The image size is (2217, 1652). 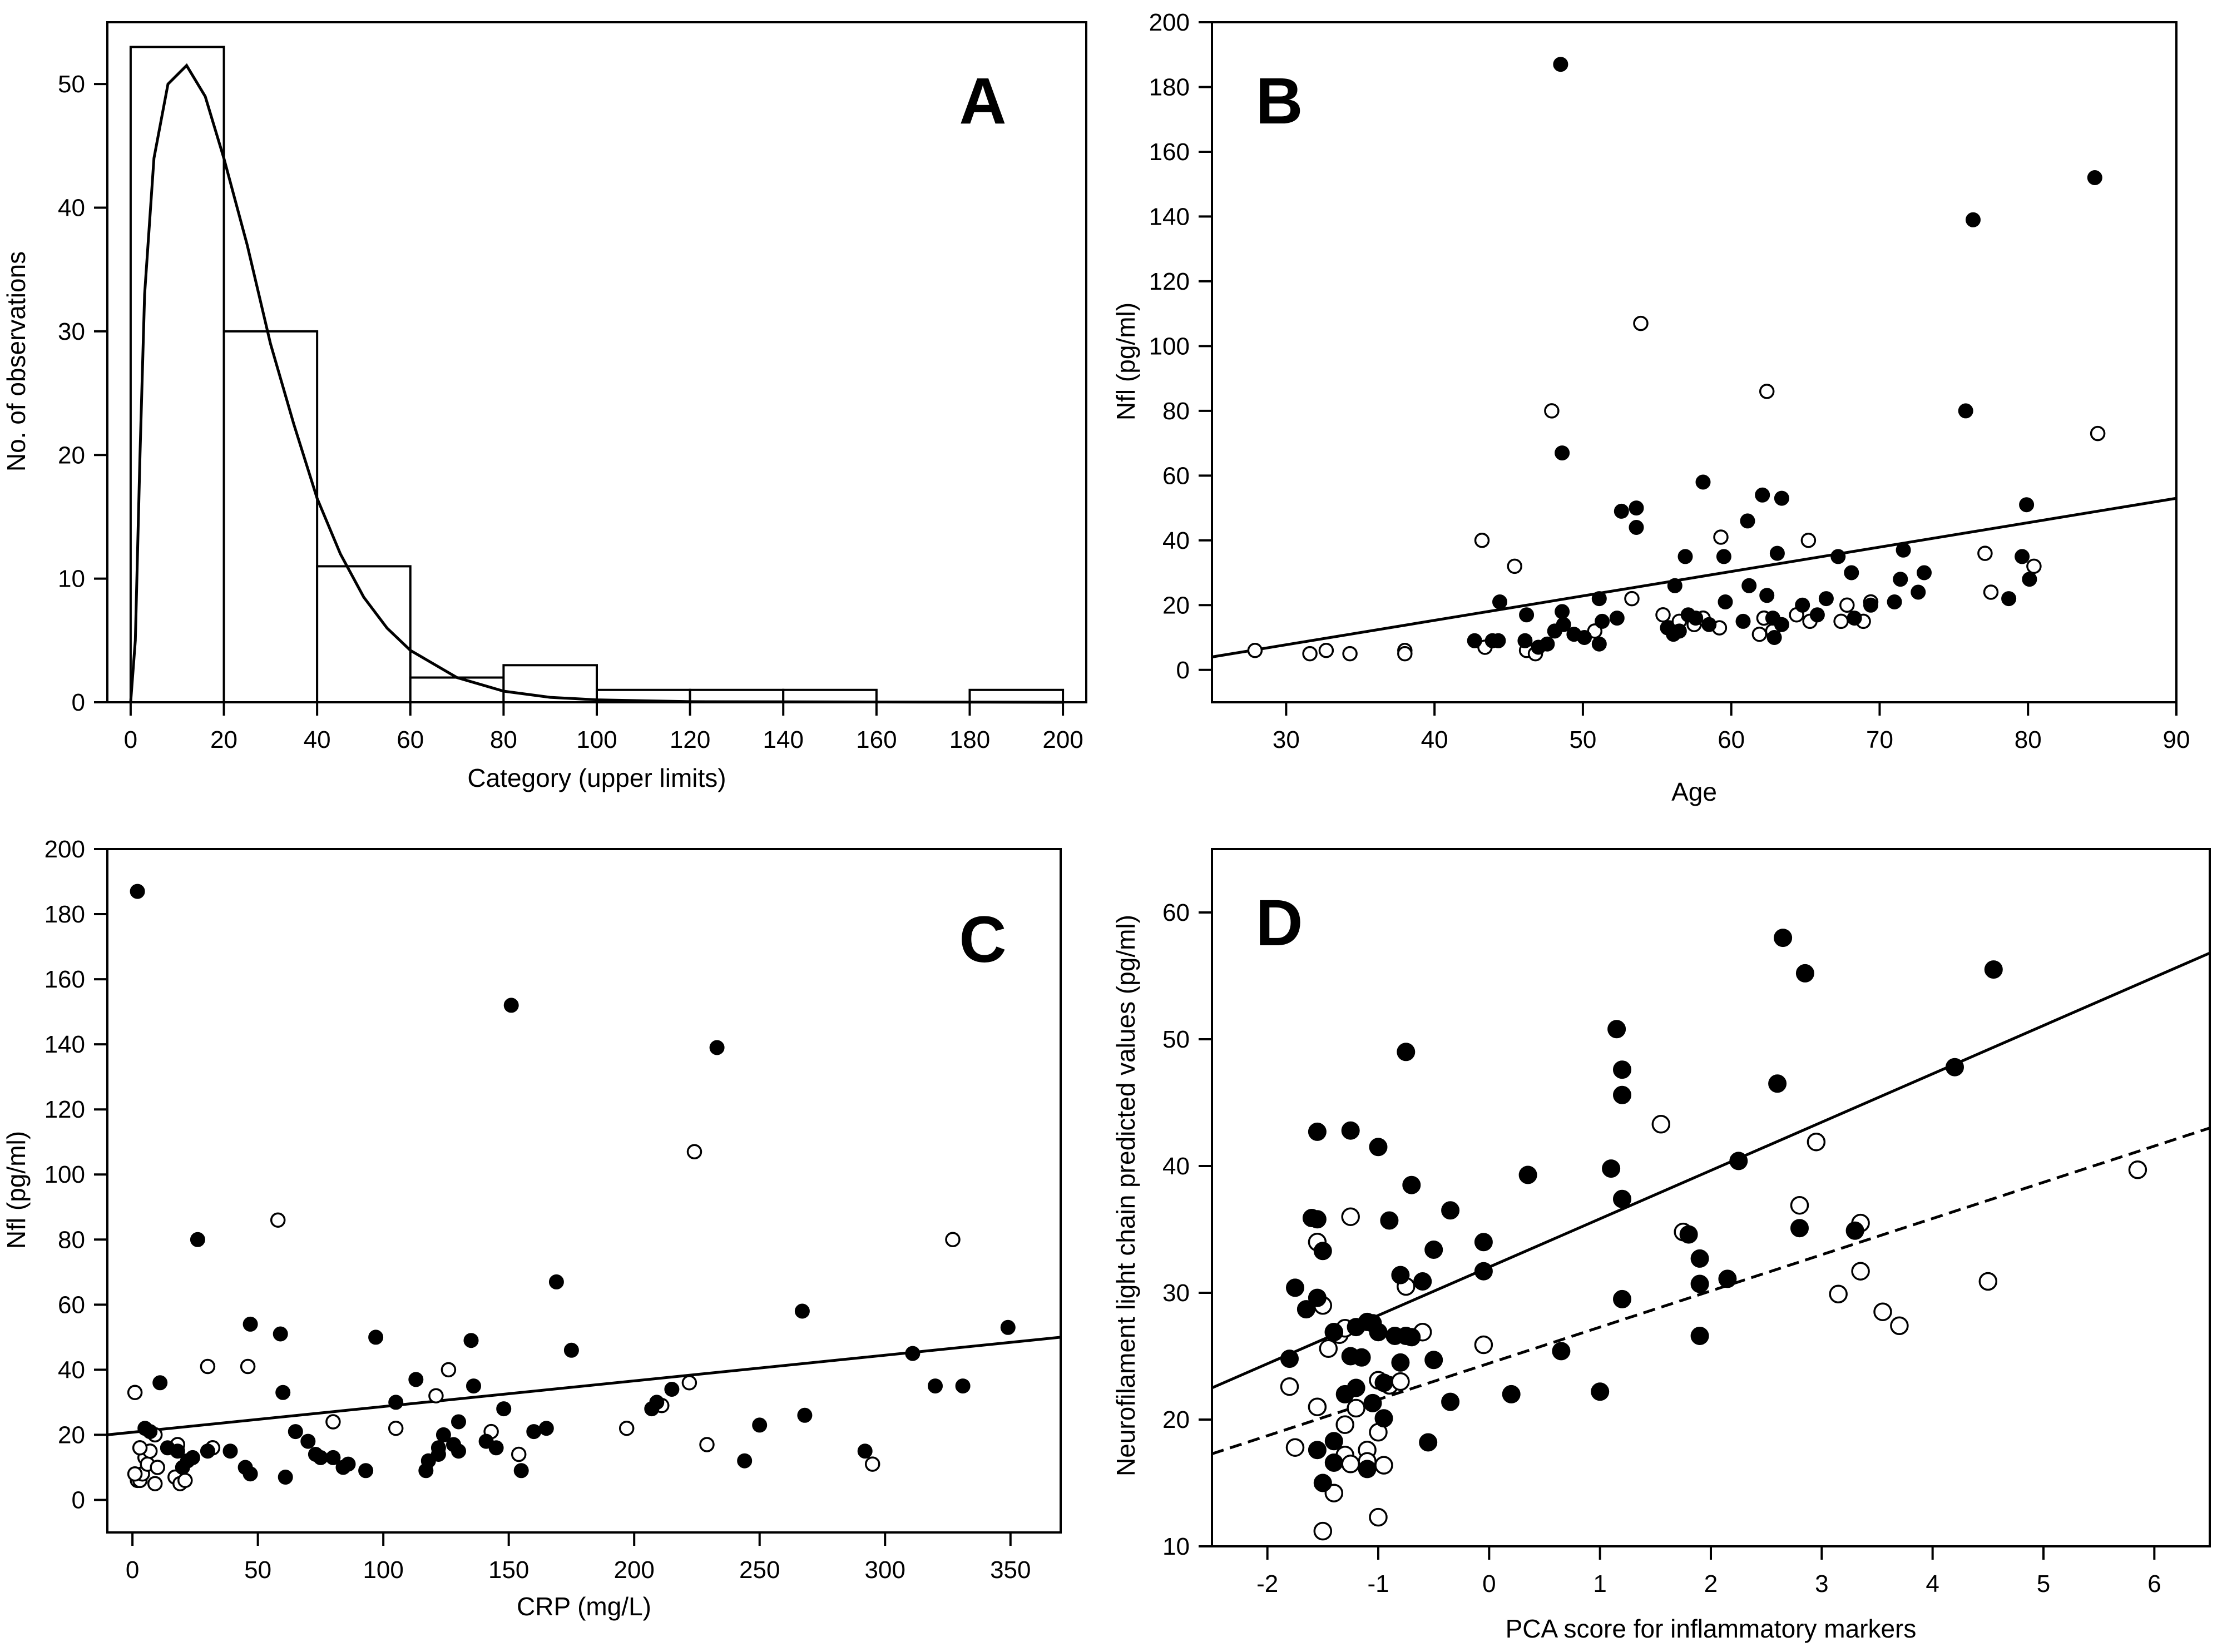 I want to click on panel-b-y-tick-label: 160, so click(x=1169, y=152).